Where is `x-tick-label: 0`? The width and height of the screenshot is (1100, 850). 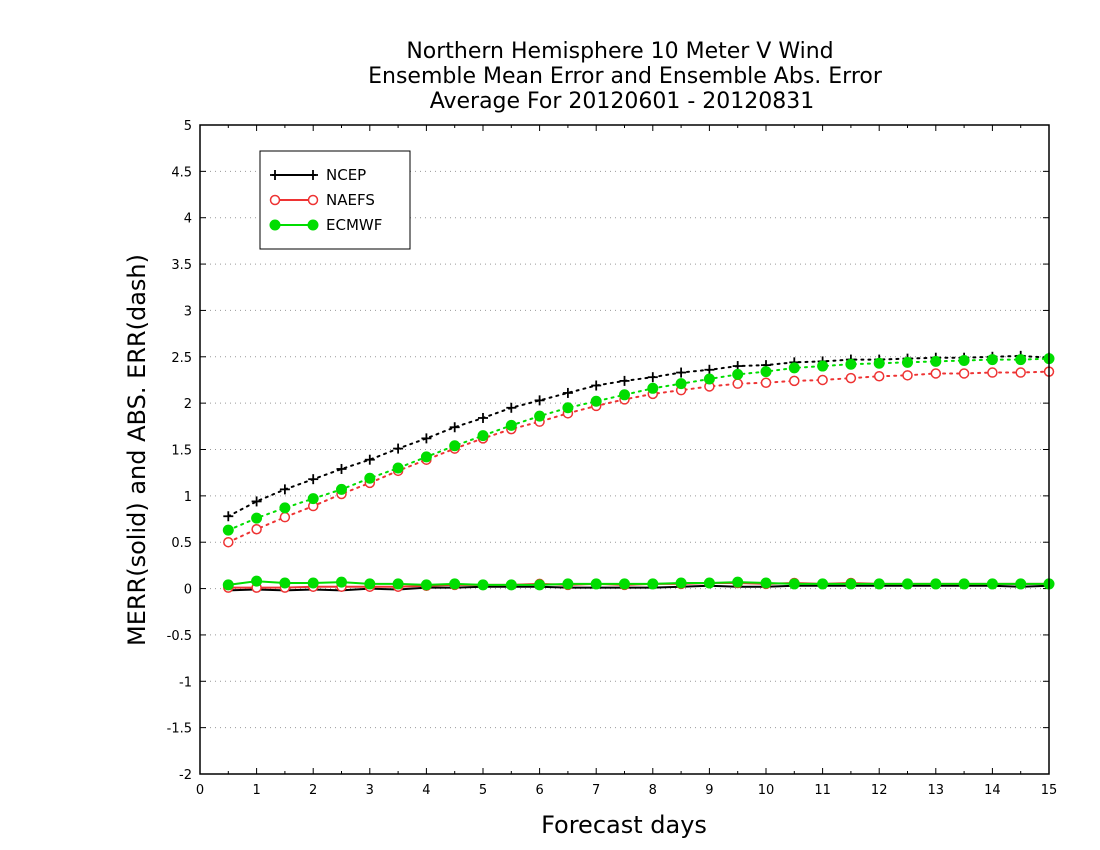
x-tick-label: 0 is located at coordinates (200, 790).